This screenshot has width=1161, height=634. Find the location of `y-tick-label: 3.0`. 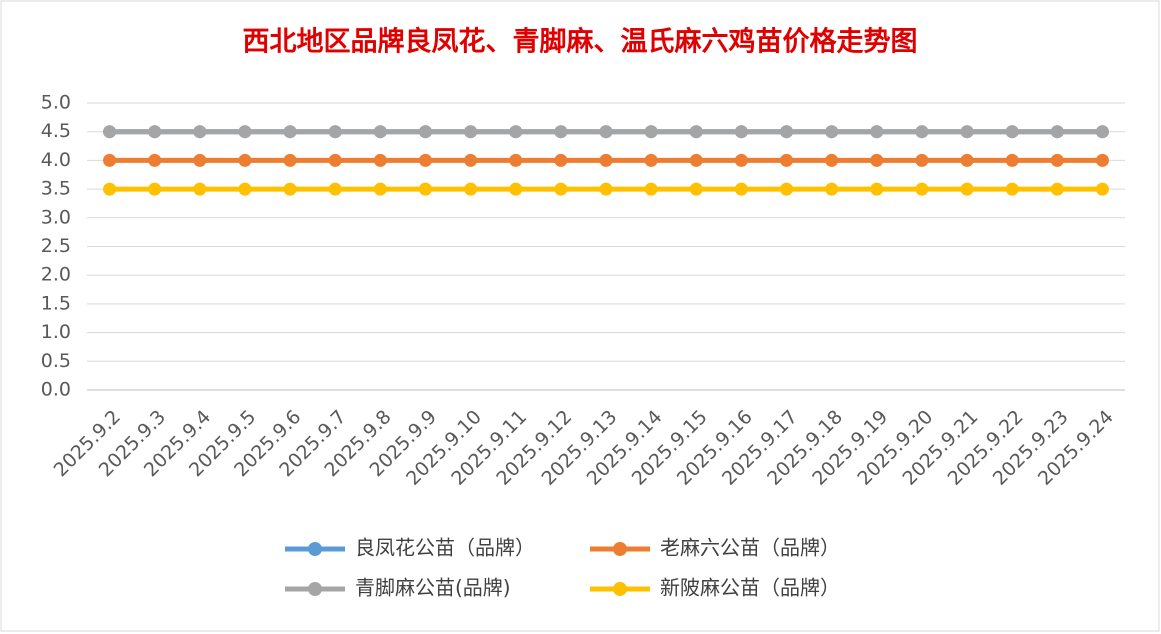

y-tick-label: 3.0 is located at coordinates (56, 217).